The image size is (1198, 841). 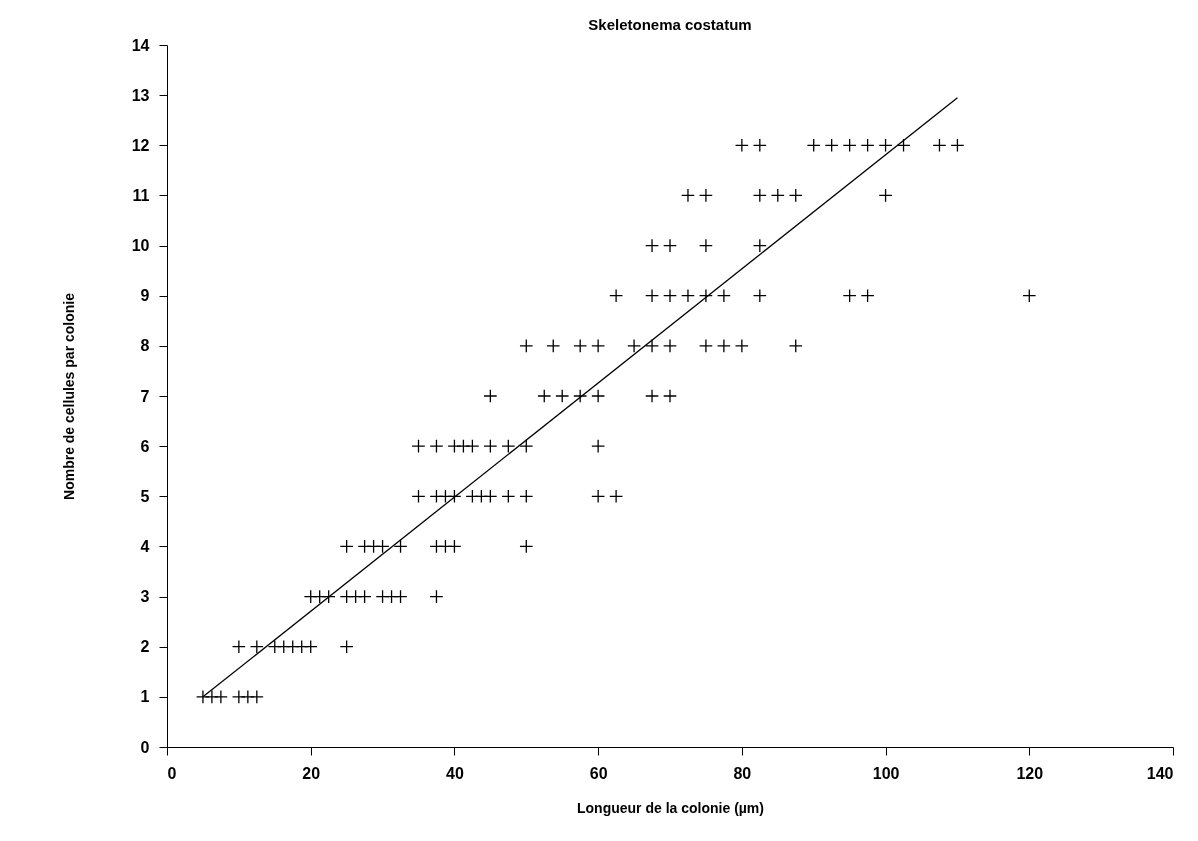 What do you see at coordinates (145, 697) in the screenshot?
I see `y-tick-label: 1` at bounding box center [145, 697].